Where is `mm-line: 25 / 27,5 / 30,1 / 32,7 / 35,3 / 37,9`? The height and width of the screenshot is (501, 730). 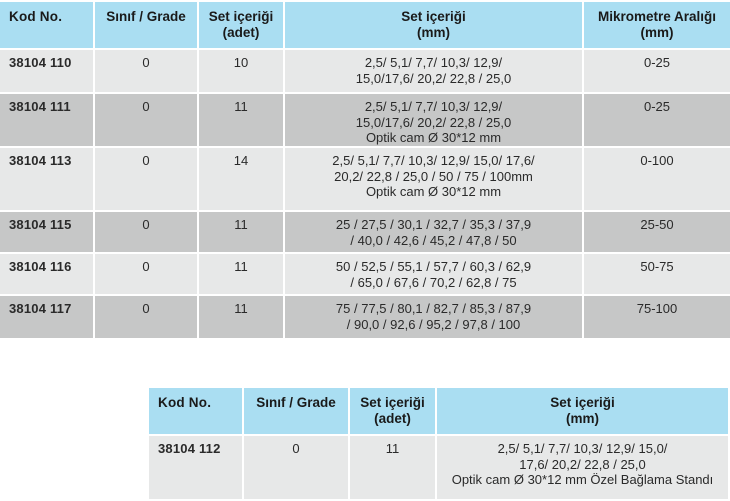 mm-line: 25 / 27,5 / 30,1 / 32,7 / 35,3 / 37,9 is located at coordinates (433, 224).